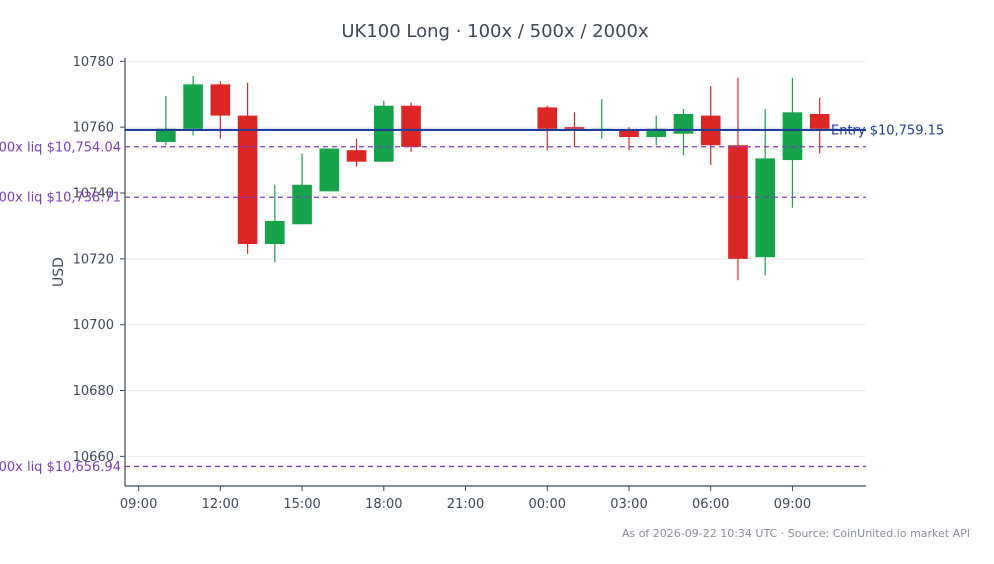 Image resolution: width=994 pixels, height=564 pixels. Describe the element at coordinates (710, 504) in the screenshot. I see `x-tick-label-7: 06:00` at that location.